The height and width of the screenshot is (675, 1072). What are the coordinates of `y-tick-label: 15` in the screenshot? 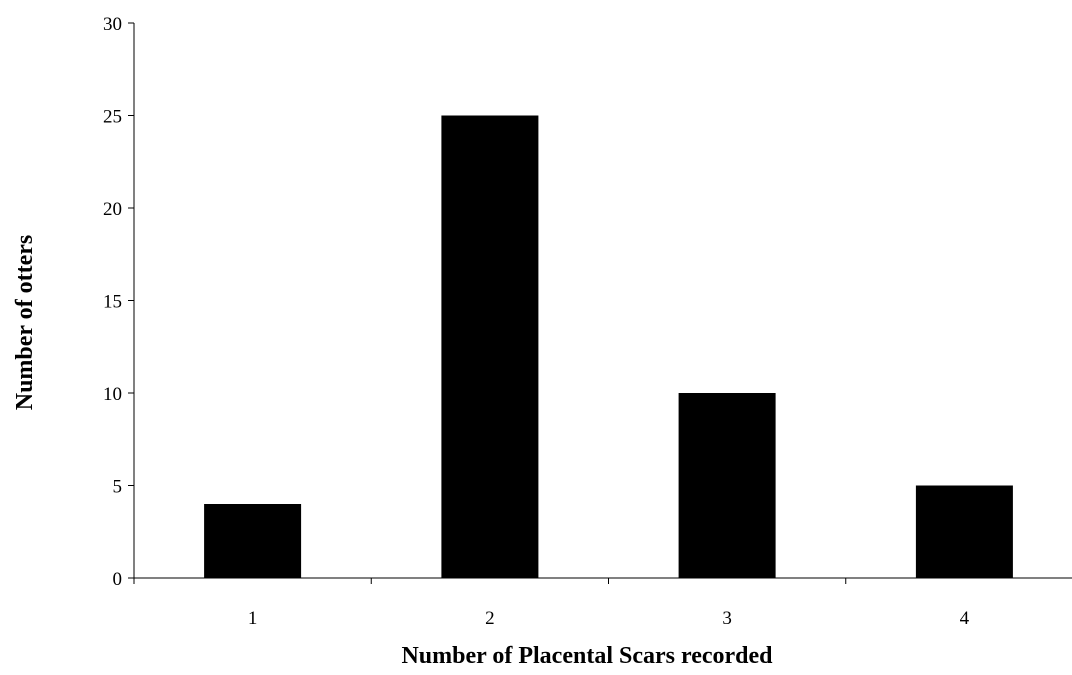 It's located at (112, 302).